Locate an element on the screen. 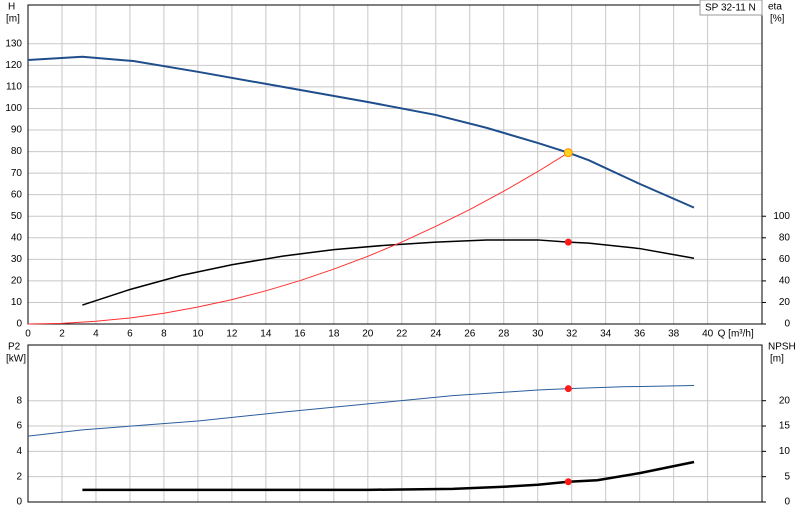 The height and width of the screenshot is (520, 800). y-tick-label: 110 is located at coordinates (14, 87).